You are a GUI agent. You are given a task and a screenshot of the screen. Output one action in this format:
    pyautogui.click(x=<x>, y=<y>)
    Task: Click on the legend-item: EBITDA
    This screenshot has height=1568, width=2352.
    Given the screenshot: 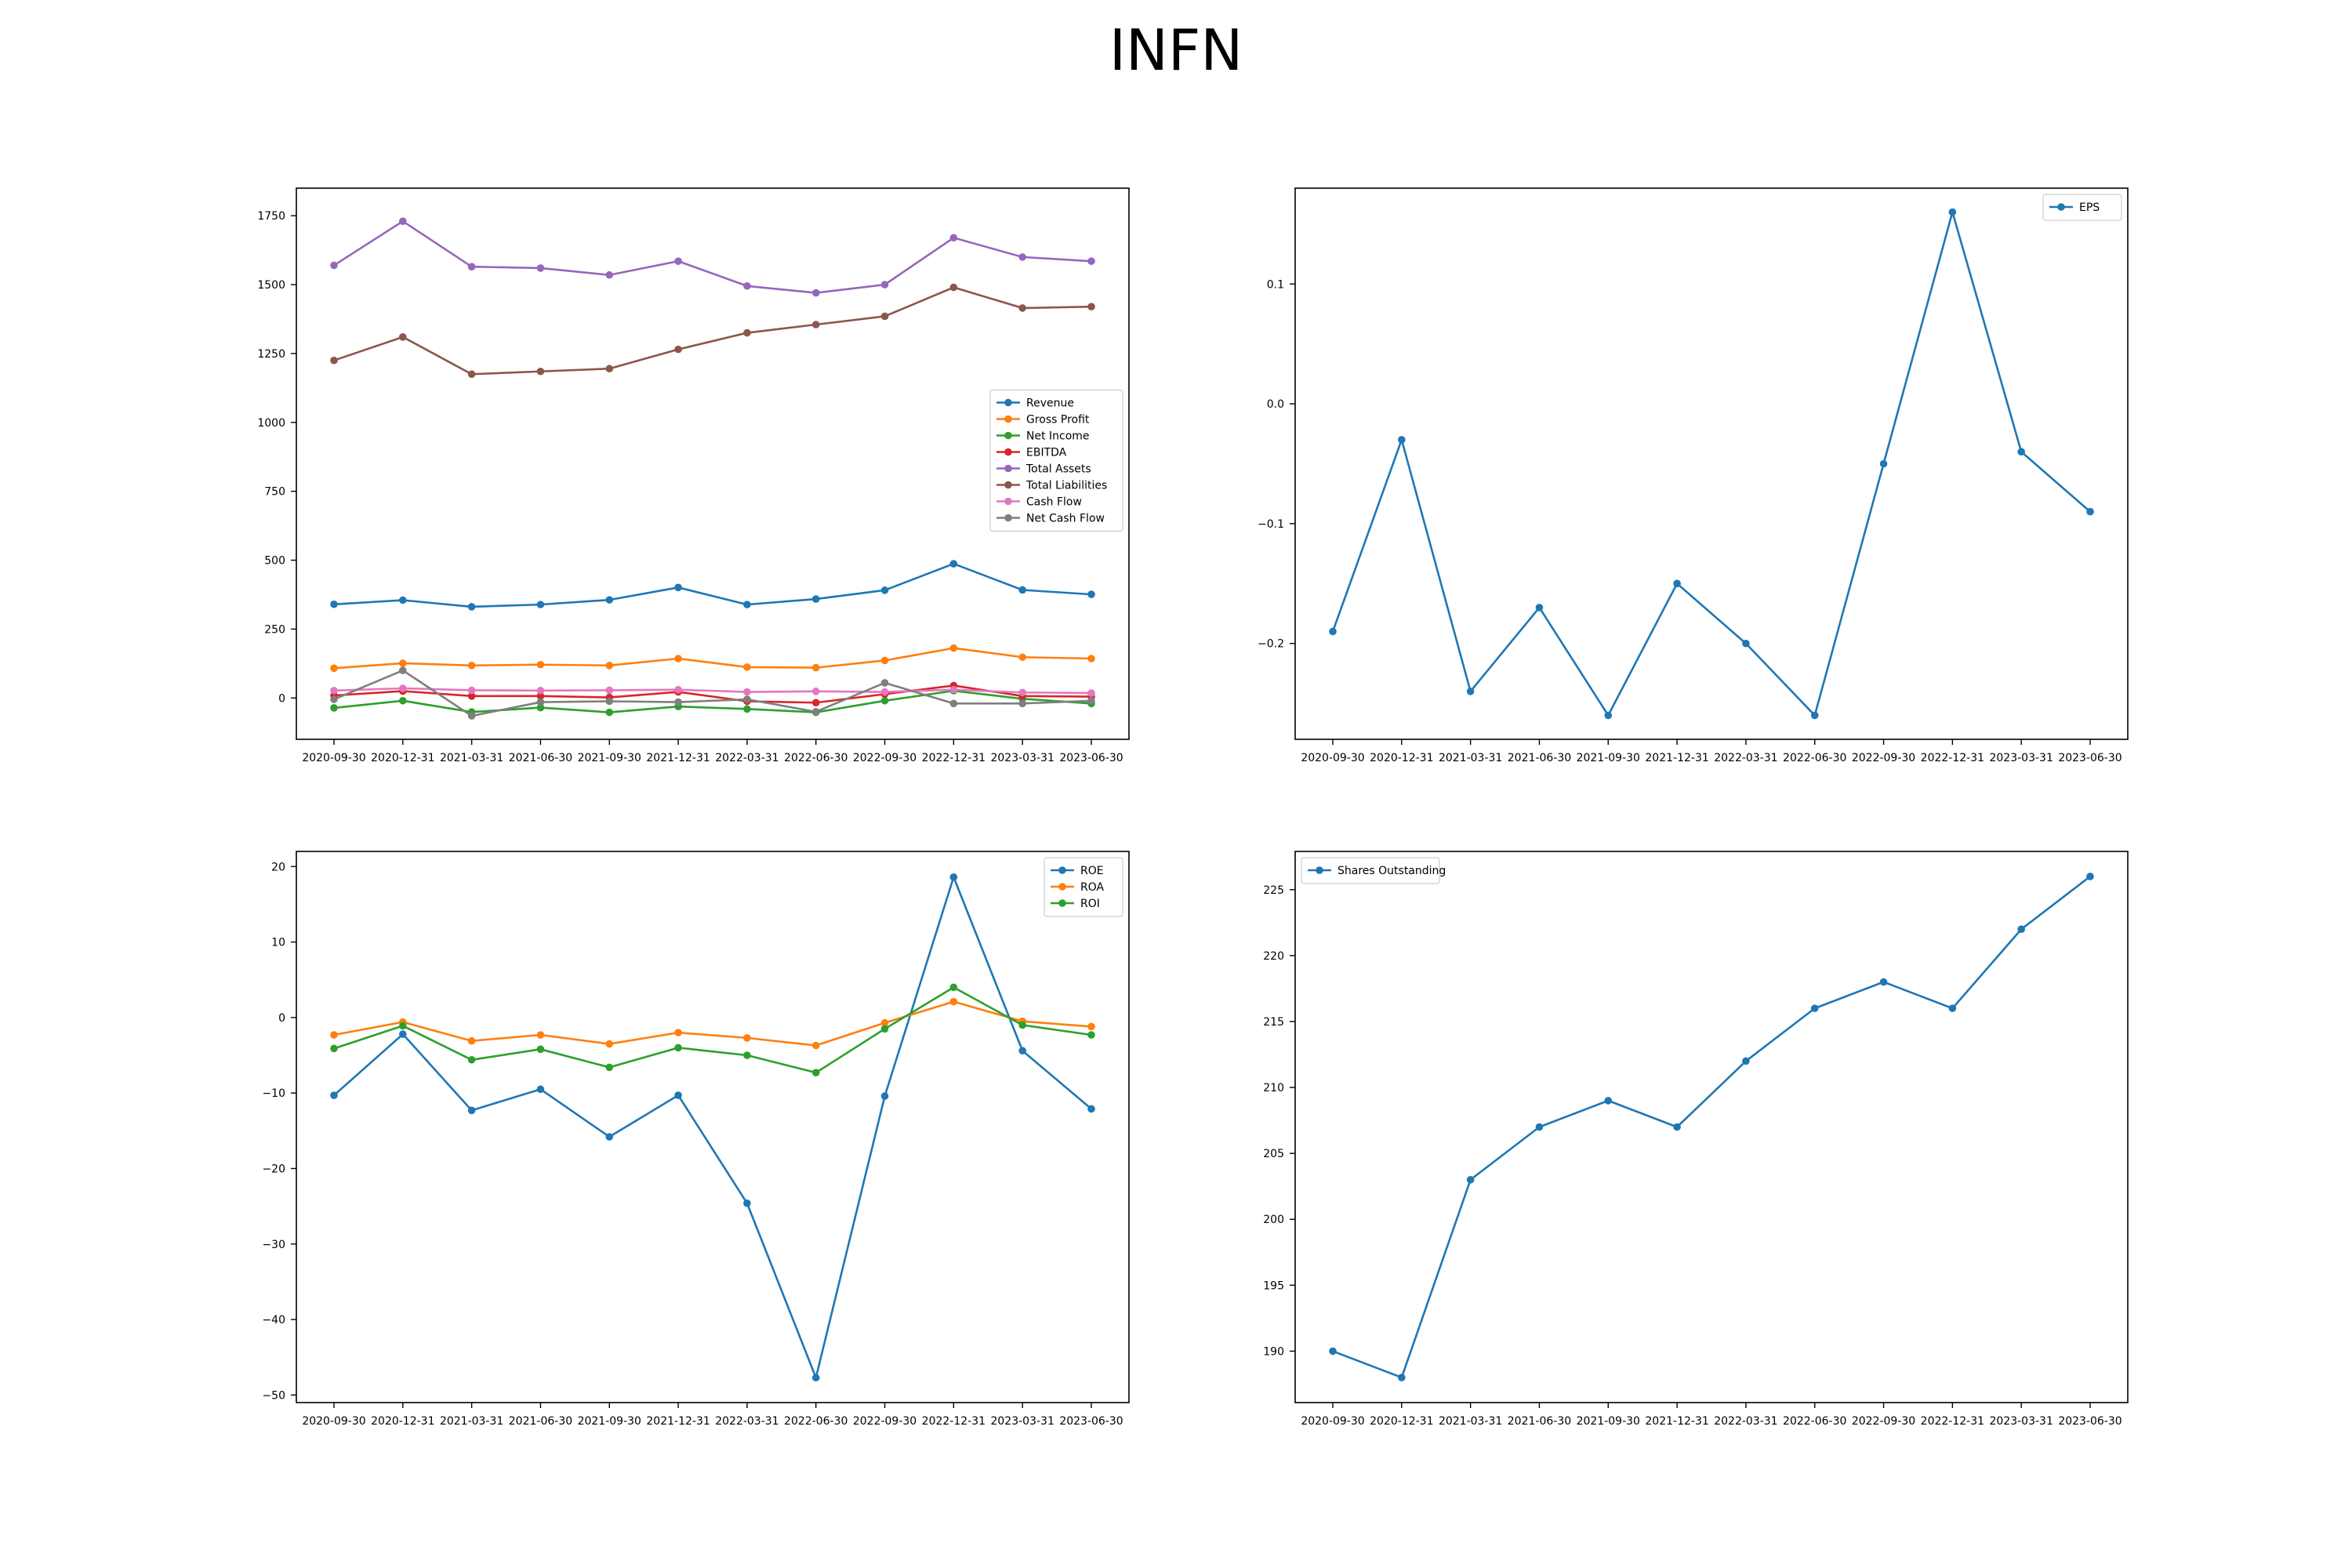 What is the action you would take?
    pyautogui.click(x=1031, y=453)
    